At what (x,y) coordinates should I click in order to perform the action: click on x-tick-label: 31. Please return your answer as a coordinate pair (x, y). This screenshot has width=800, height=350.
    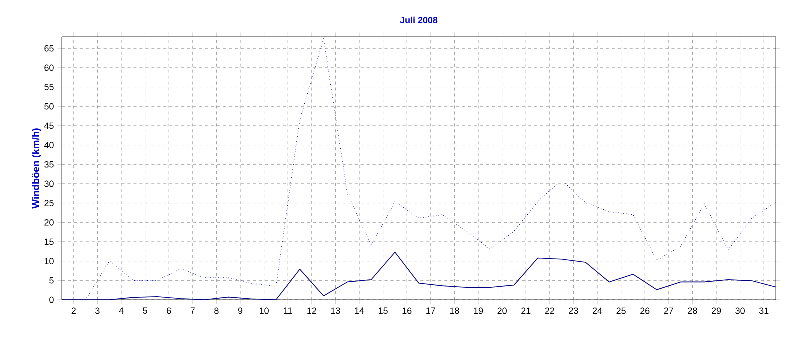
    Looking at the image, I should click on (764, 311).